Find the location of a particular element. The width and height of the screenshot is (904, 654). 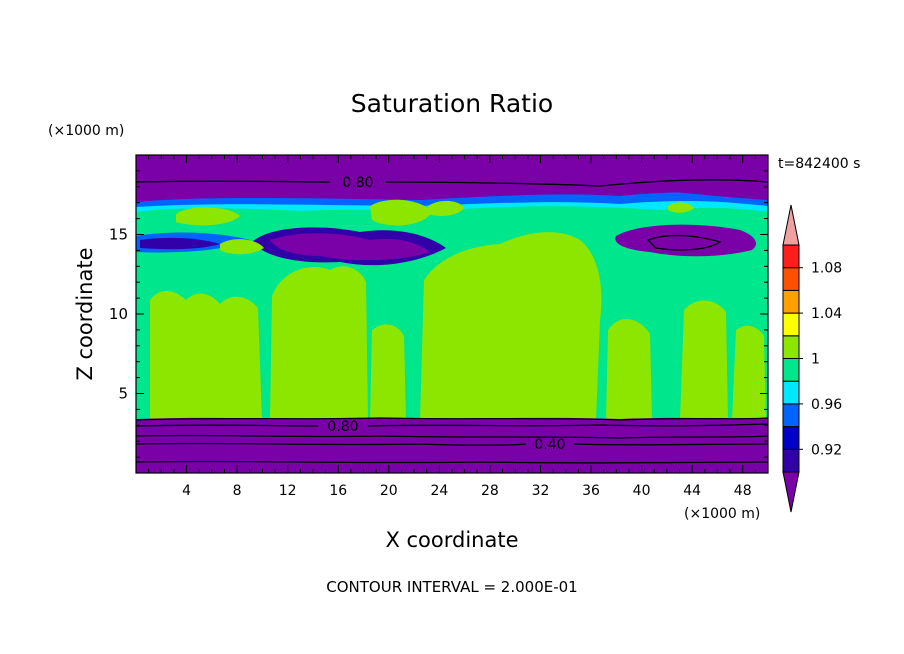

colorbar-label: 1.08 is located at coordinates (826, 269).